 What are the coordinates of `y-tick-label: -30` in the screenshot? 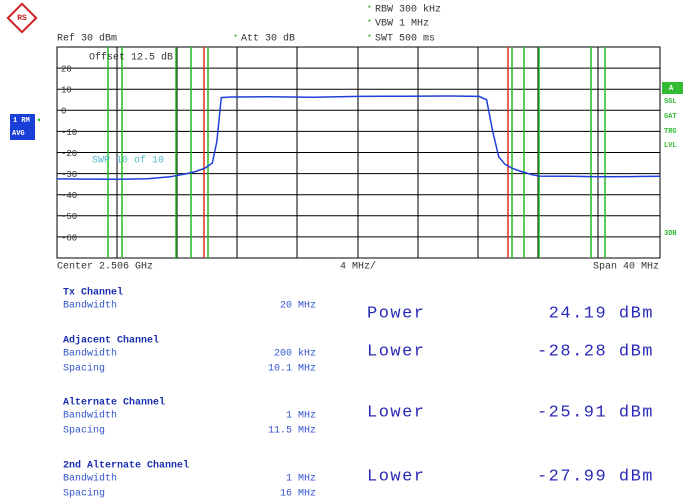 It's located at (69, 175).